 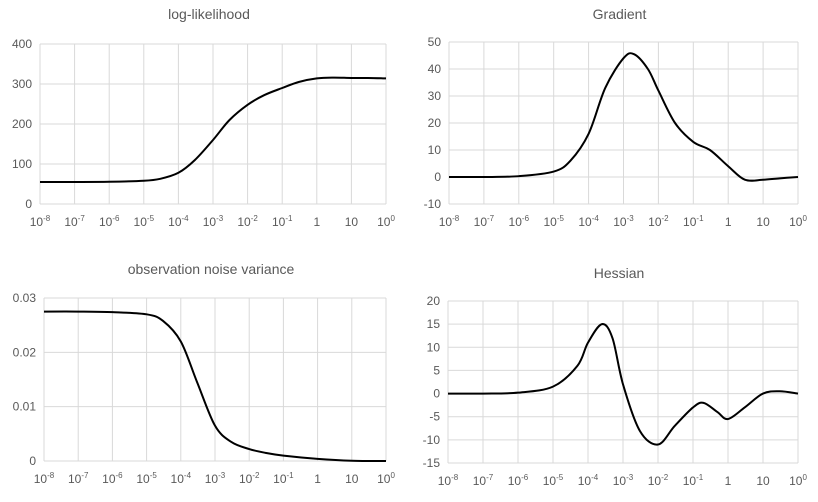 I want to click on chart-title: Gradient, so click(x=620, y=14).